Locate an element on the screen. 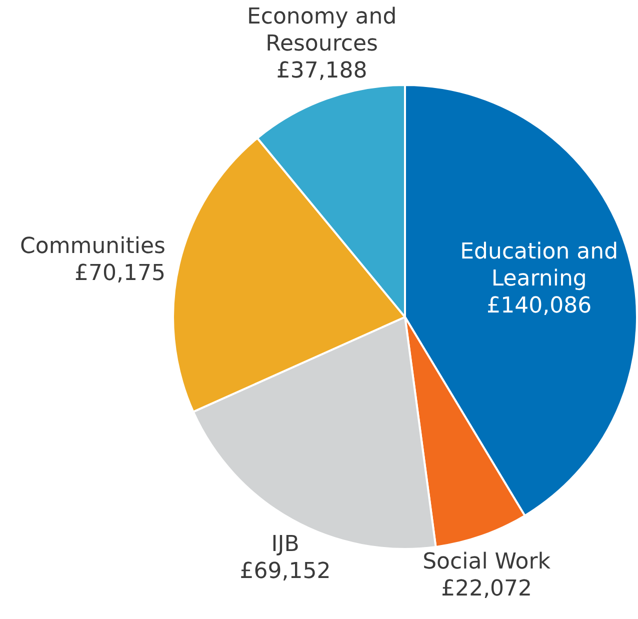  slice-label: Communities is located at coordinates (93, 247).